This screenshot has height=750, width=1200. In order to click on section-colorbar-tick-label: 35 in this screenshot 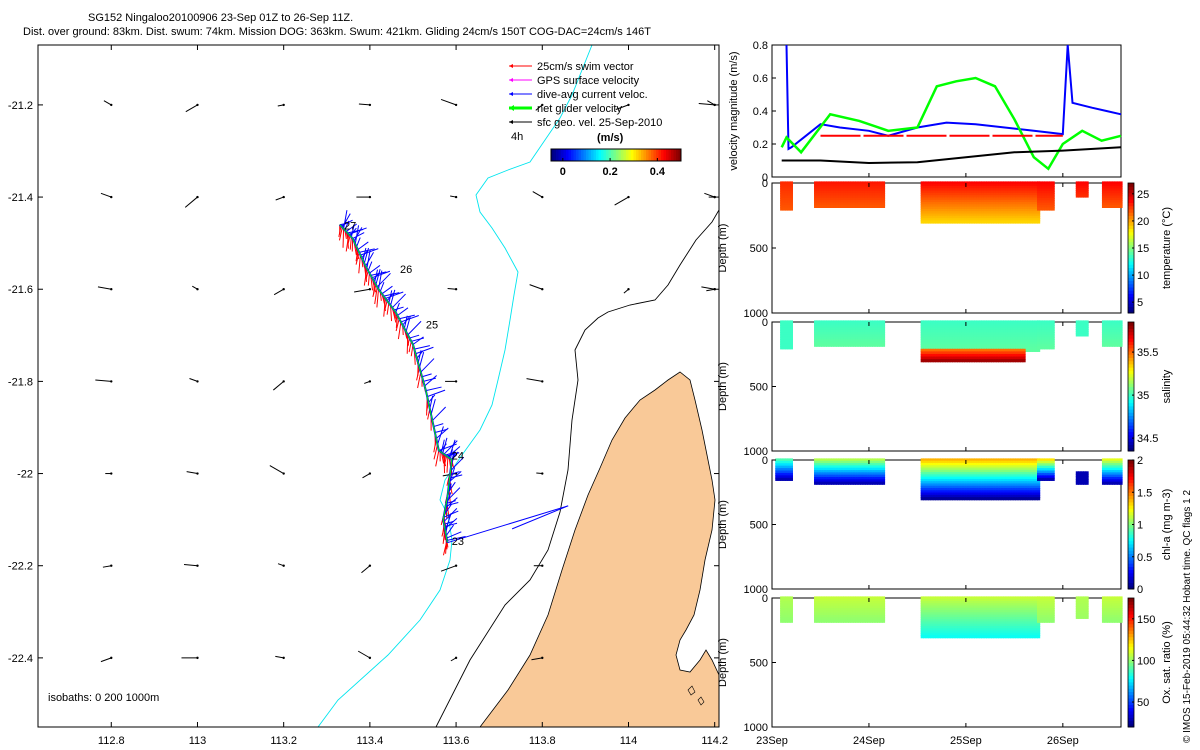, I will do `click(1143, 396)`.